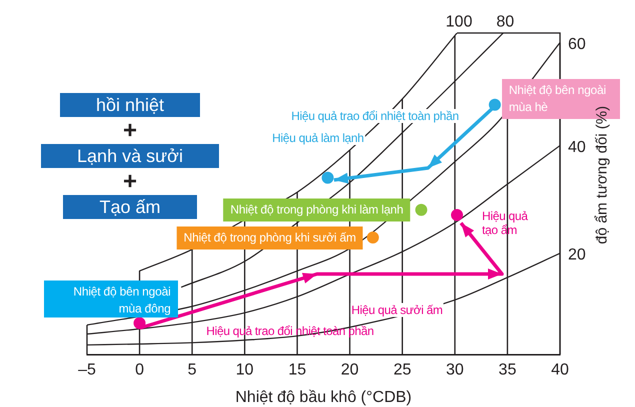  Describe the element at coordinates (269, 238) in the screenshot. I see `series-label: Nhiệt độ trong phòng khi sưởi ấm` at that location.